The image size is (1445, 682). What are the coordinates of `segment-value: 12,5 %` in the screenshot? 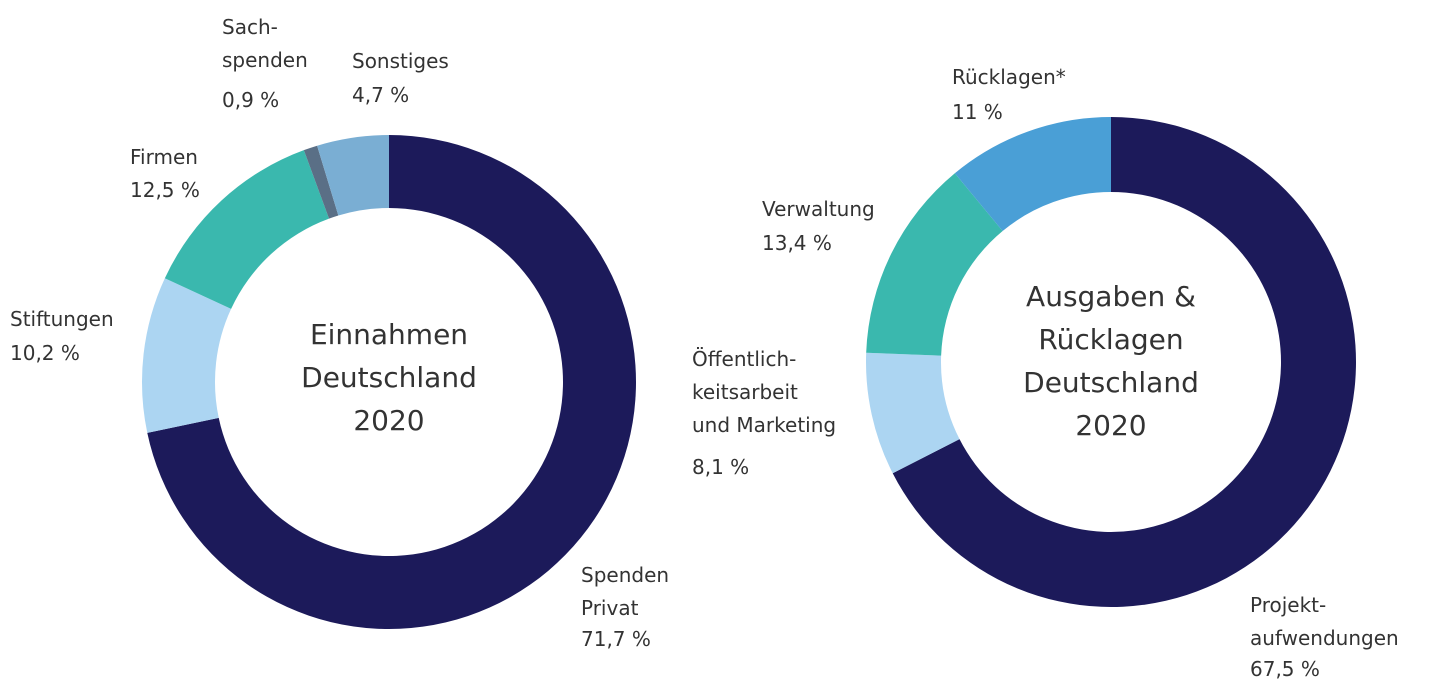 It's located at (165, 190).